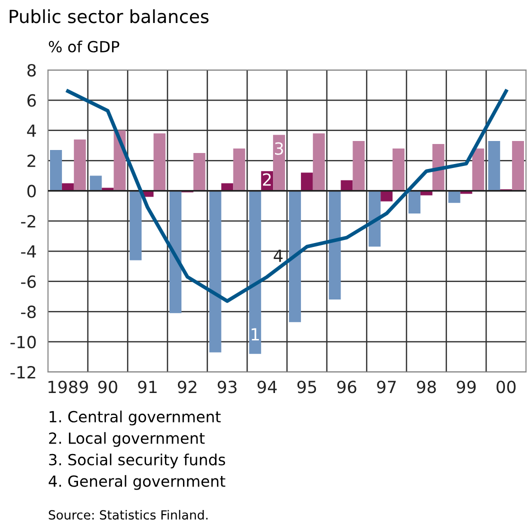 The image size is (528, 527). I want to click on x-tick-label: 90, so click(108, 387).